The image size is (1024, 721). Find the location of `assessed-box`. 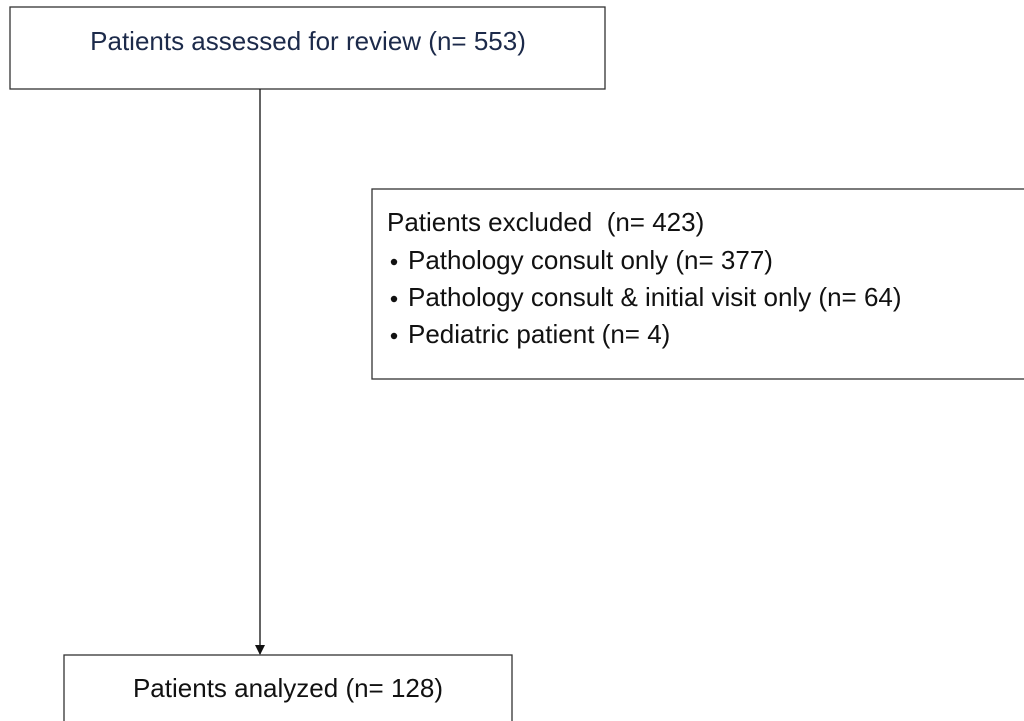

assessed-box is located at coordinates (307, 48).